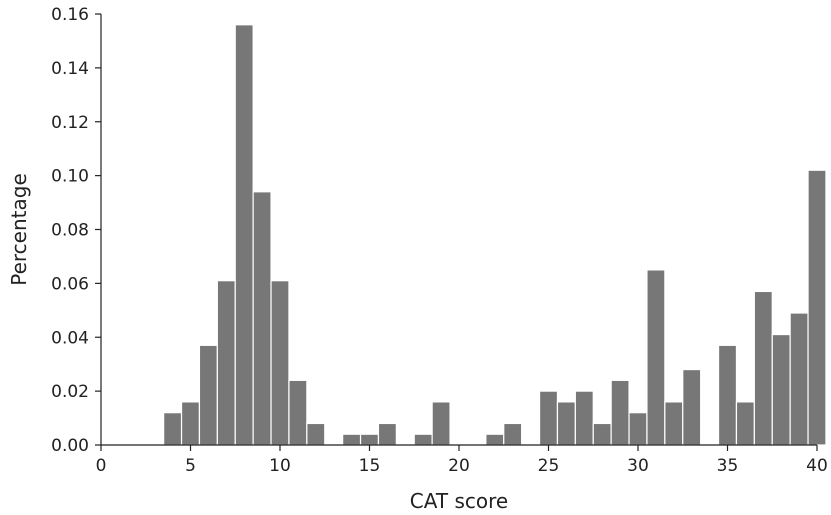 Image resolution: width=831 pixels, height=515 pixels. Describe the element at coordinates (817, 466) in the screenshot. I see `x-tick-label: 40` at that location.